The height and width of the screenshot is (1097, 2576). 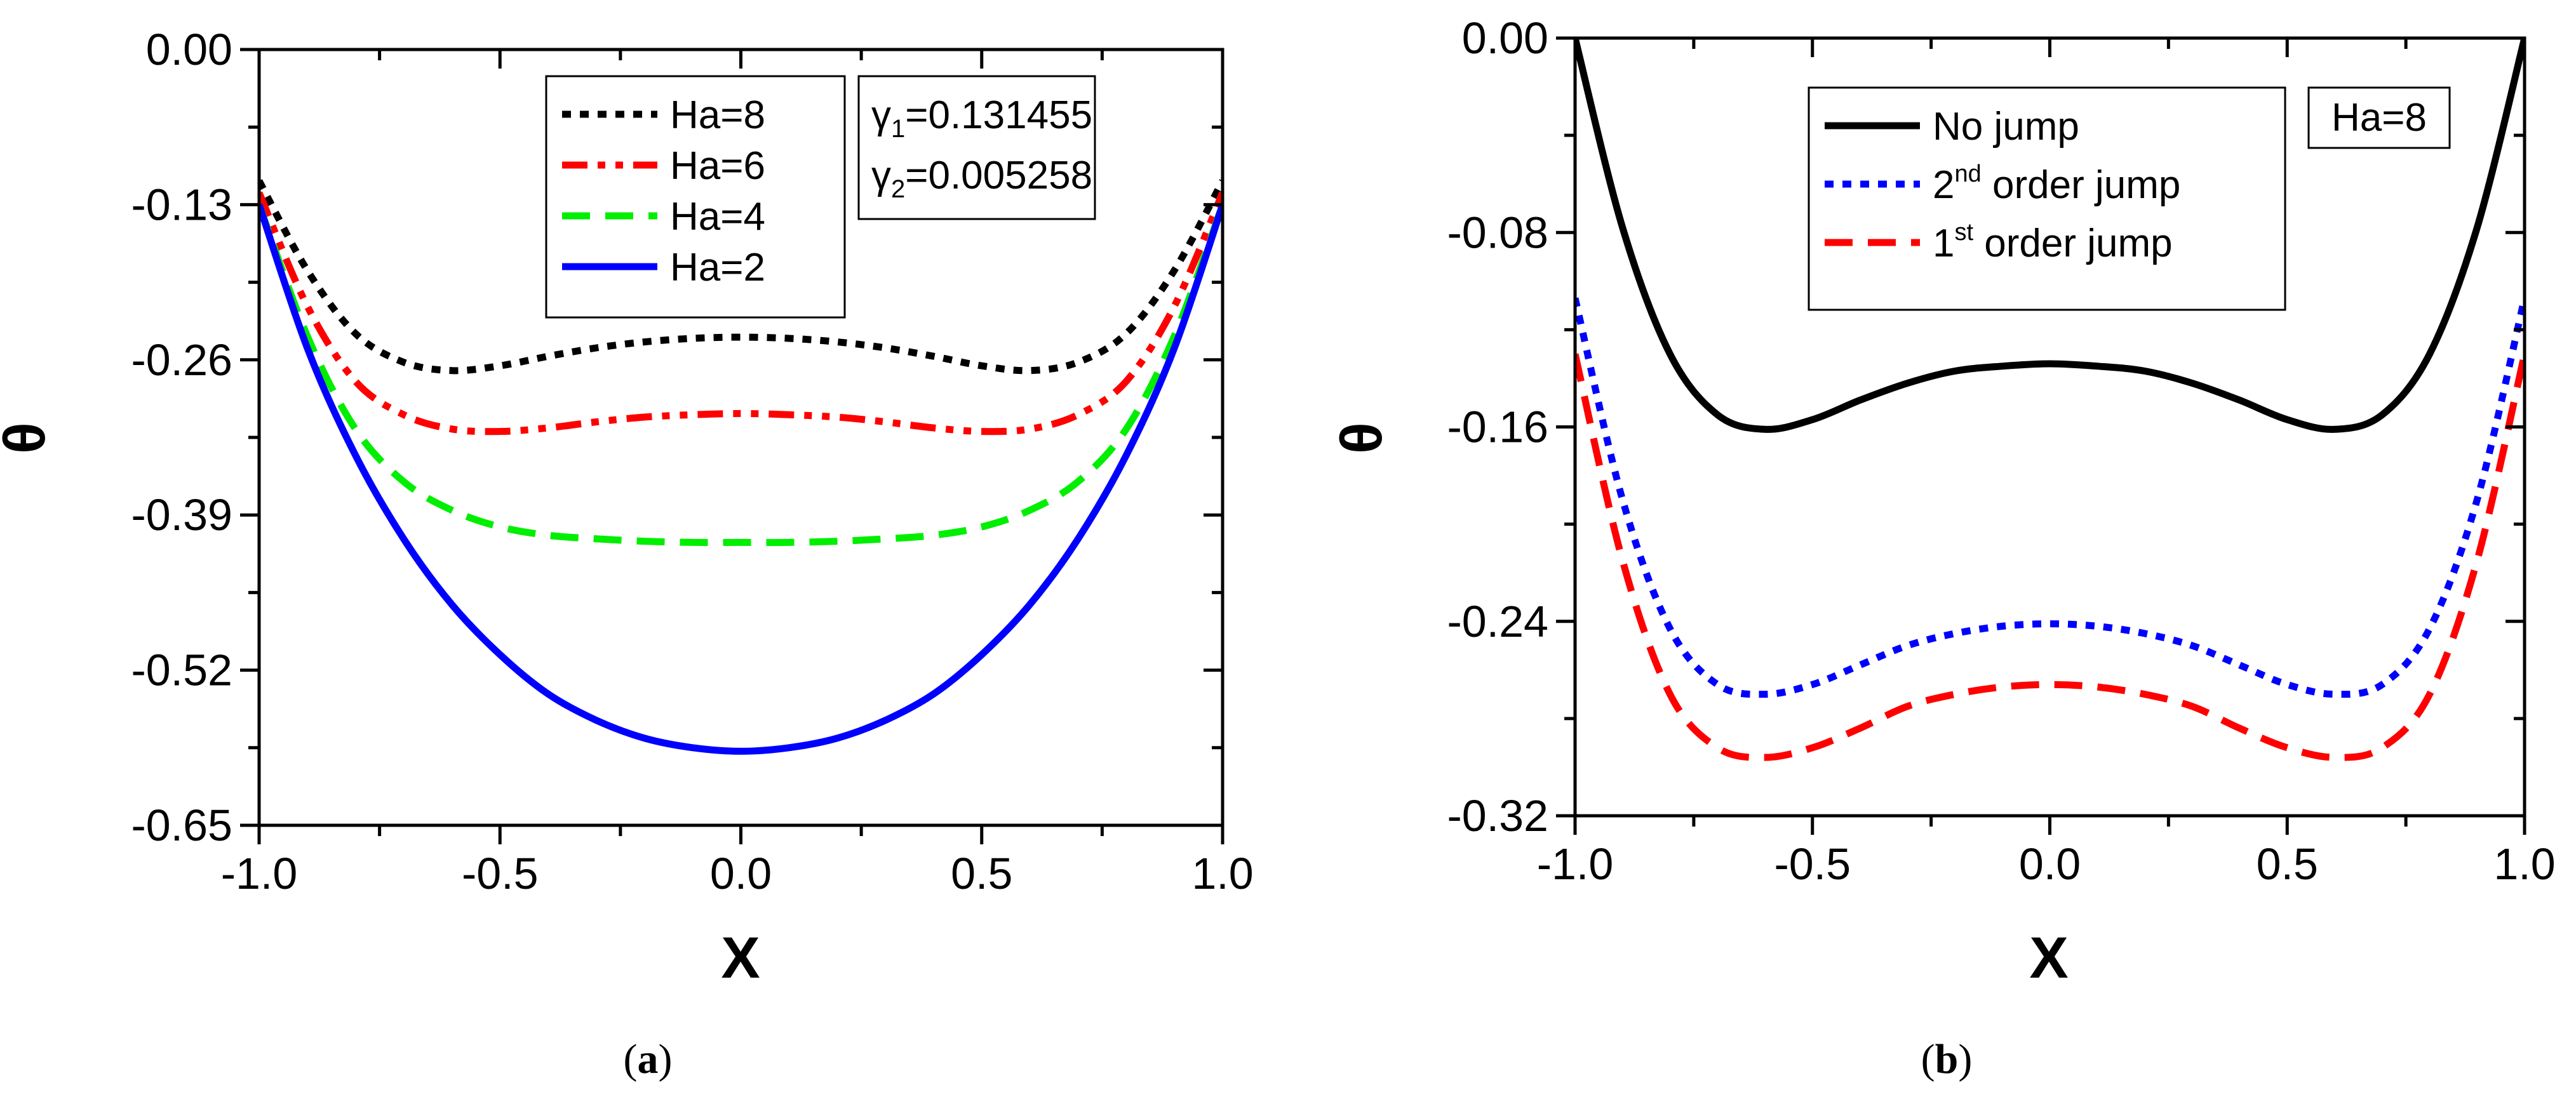 I want to click on legend: Ha=8 Ha=6 Ha=4 Ha=2, so click(x=695, y=197).